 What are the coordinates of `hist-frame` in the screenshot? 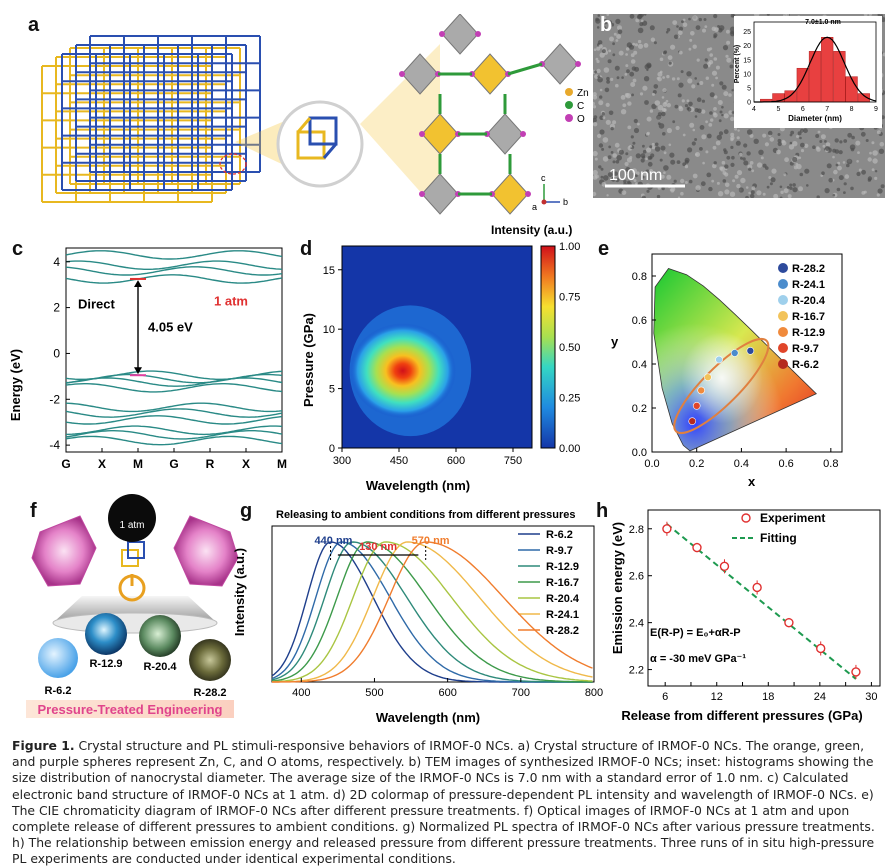 It's located at (815, 62).